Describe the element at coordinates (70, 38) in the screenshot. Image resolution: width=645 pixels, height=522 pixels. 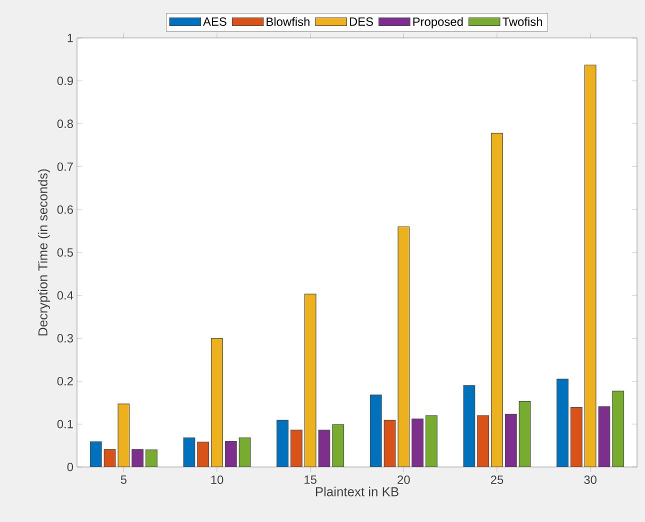
I see `y-tick-label: 1` at that location.